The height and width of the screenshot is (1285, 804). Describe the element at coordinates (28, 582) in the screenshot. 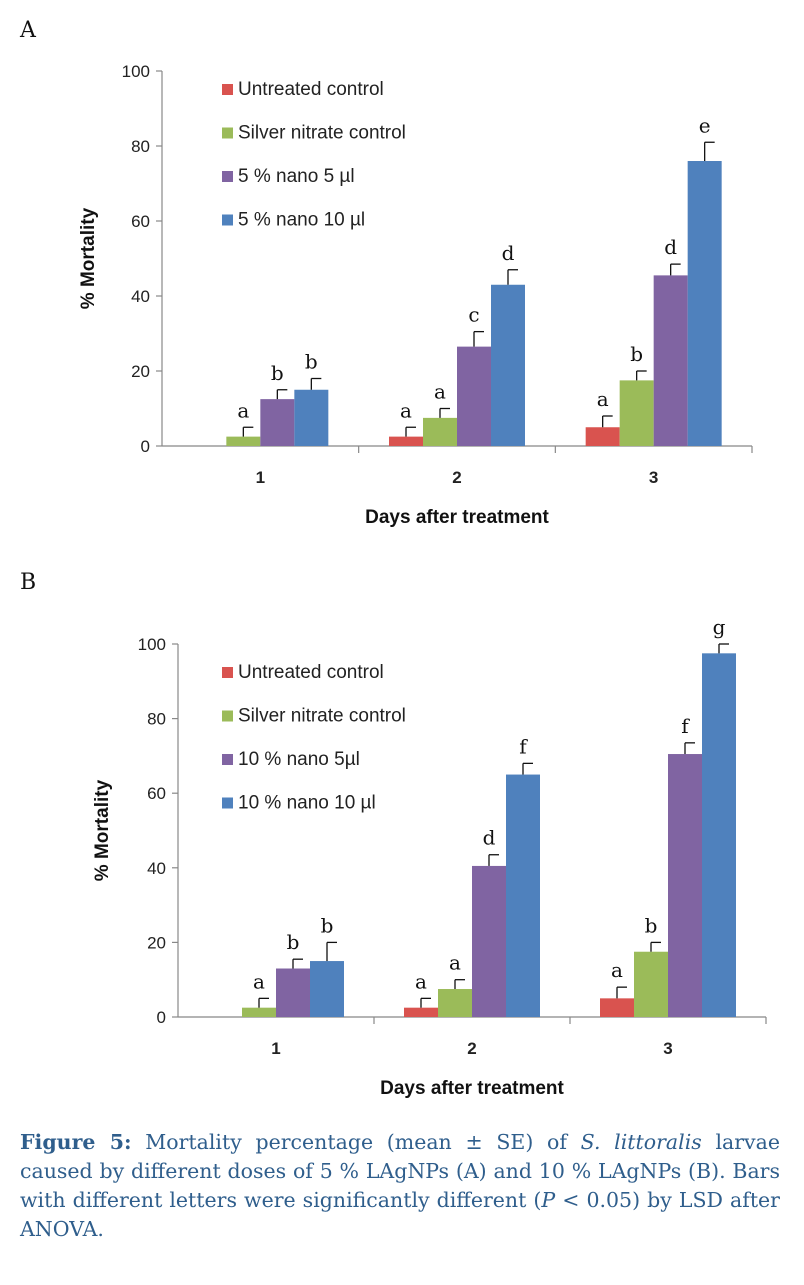

I see `panel-label-b: B` at that location.